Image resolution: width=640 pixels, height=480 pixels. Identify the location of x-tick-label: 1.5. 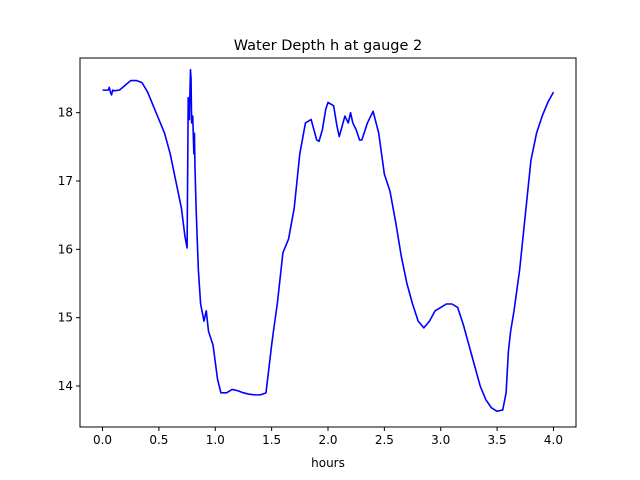
(271, 440).